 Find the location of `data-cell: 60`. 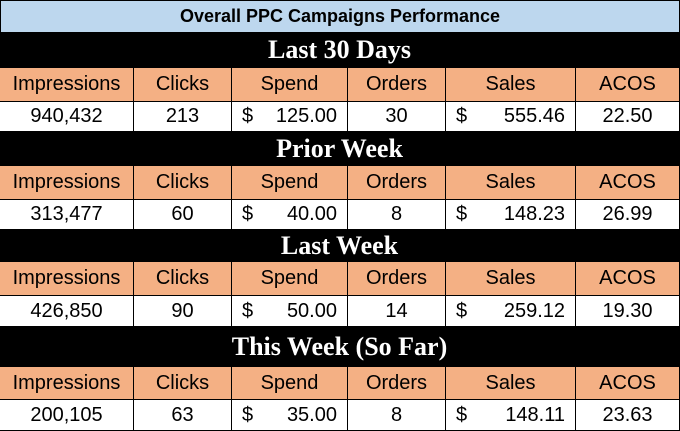

data-cell: 60 is located at coordinates (183, 215).